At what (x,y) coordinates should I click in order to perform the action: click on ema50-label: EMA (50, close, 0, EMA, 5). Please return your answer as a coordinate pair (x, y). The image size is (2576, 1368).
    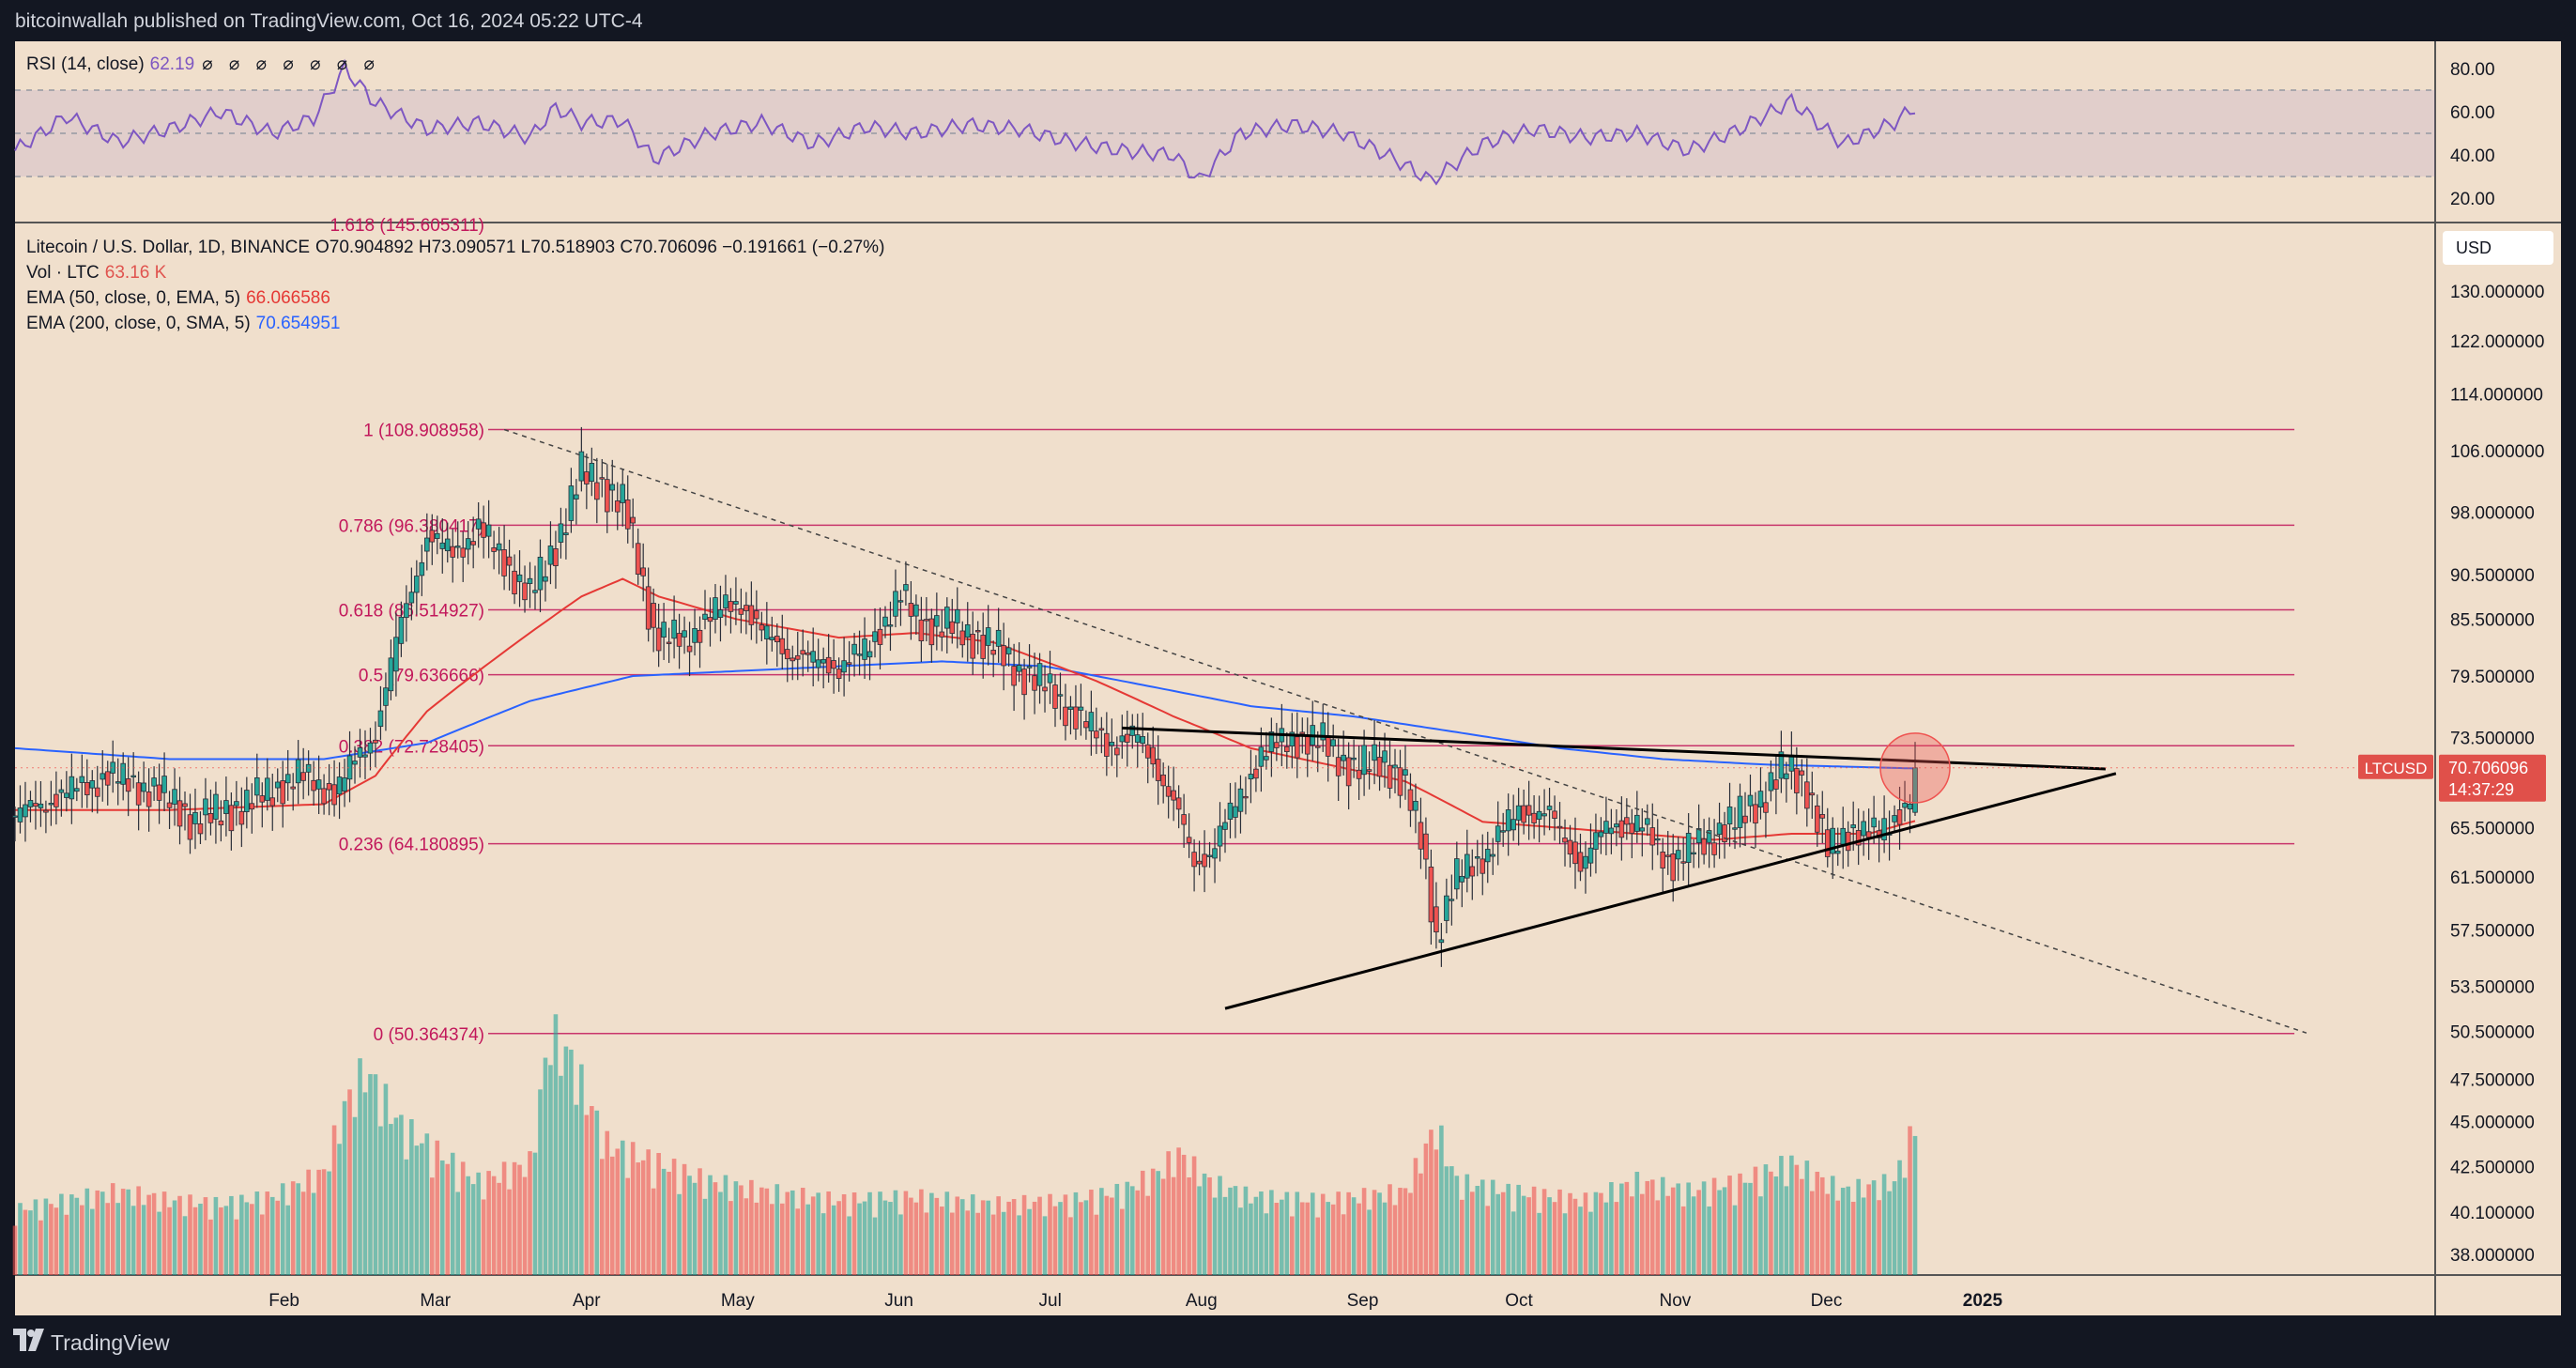
    Looking at the image, I should click on (133, 298).